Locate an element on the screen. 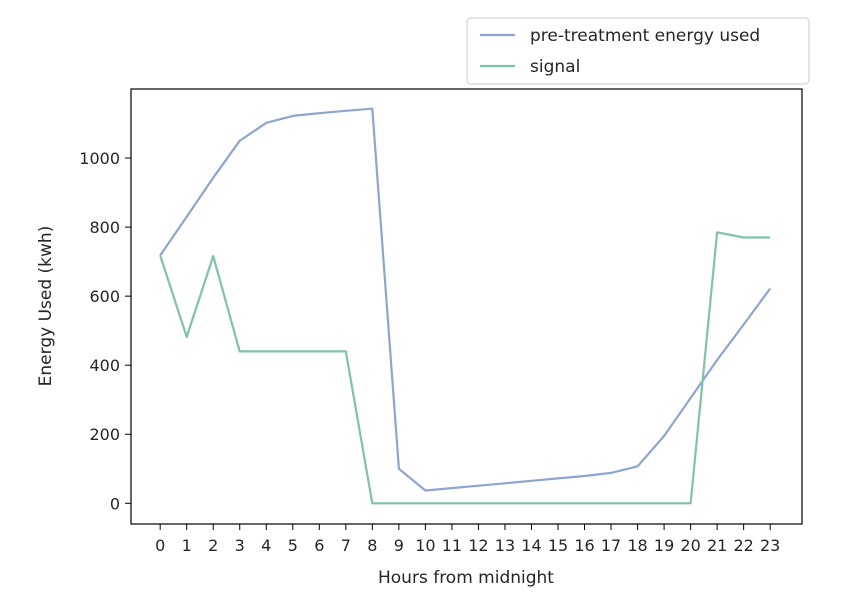  x-tick-label: 18 is located at coordinates (637, 545).